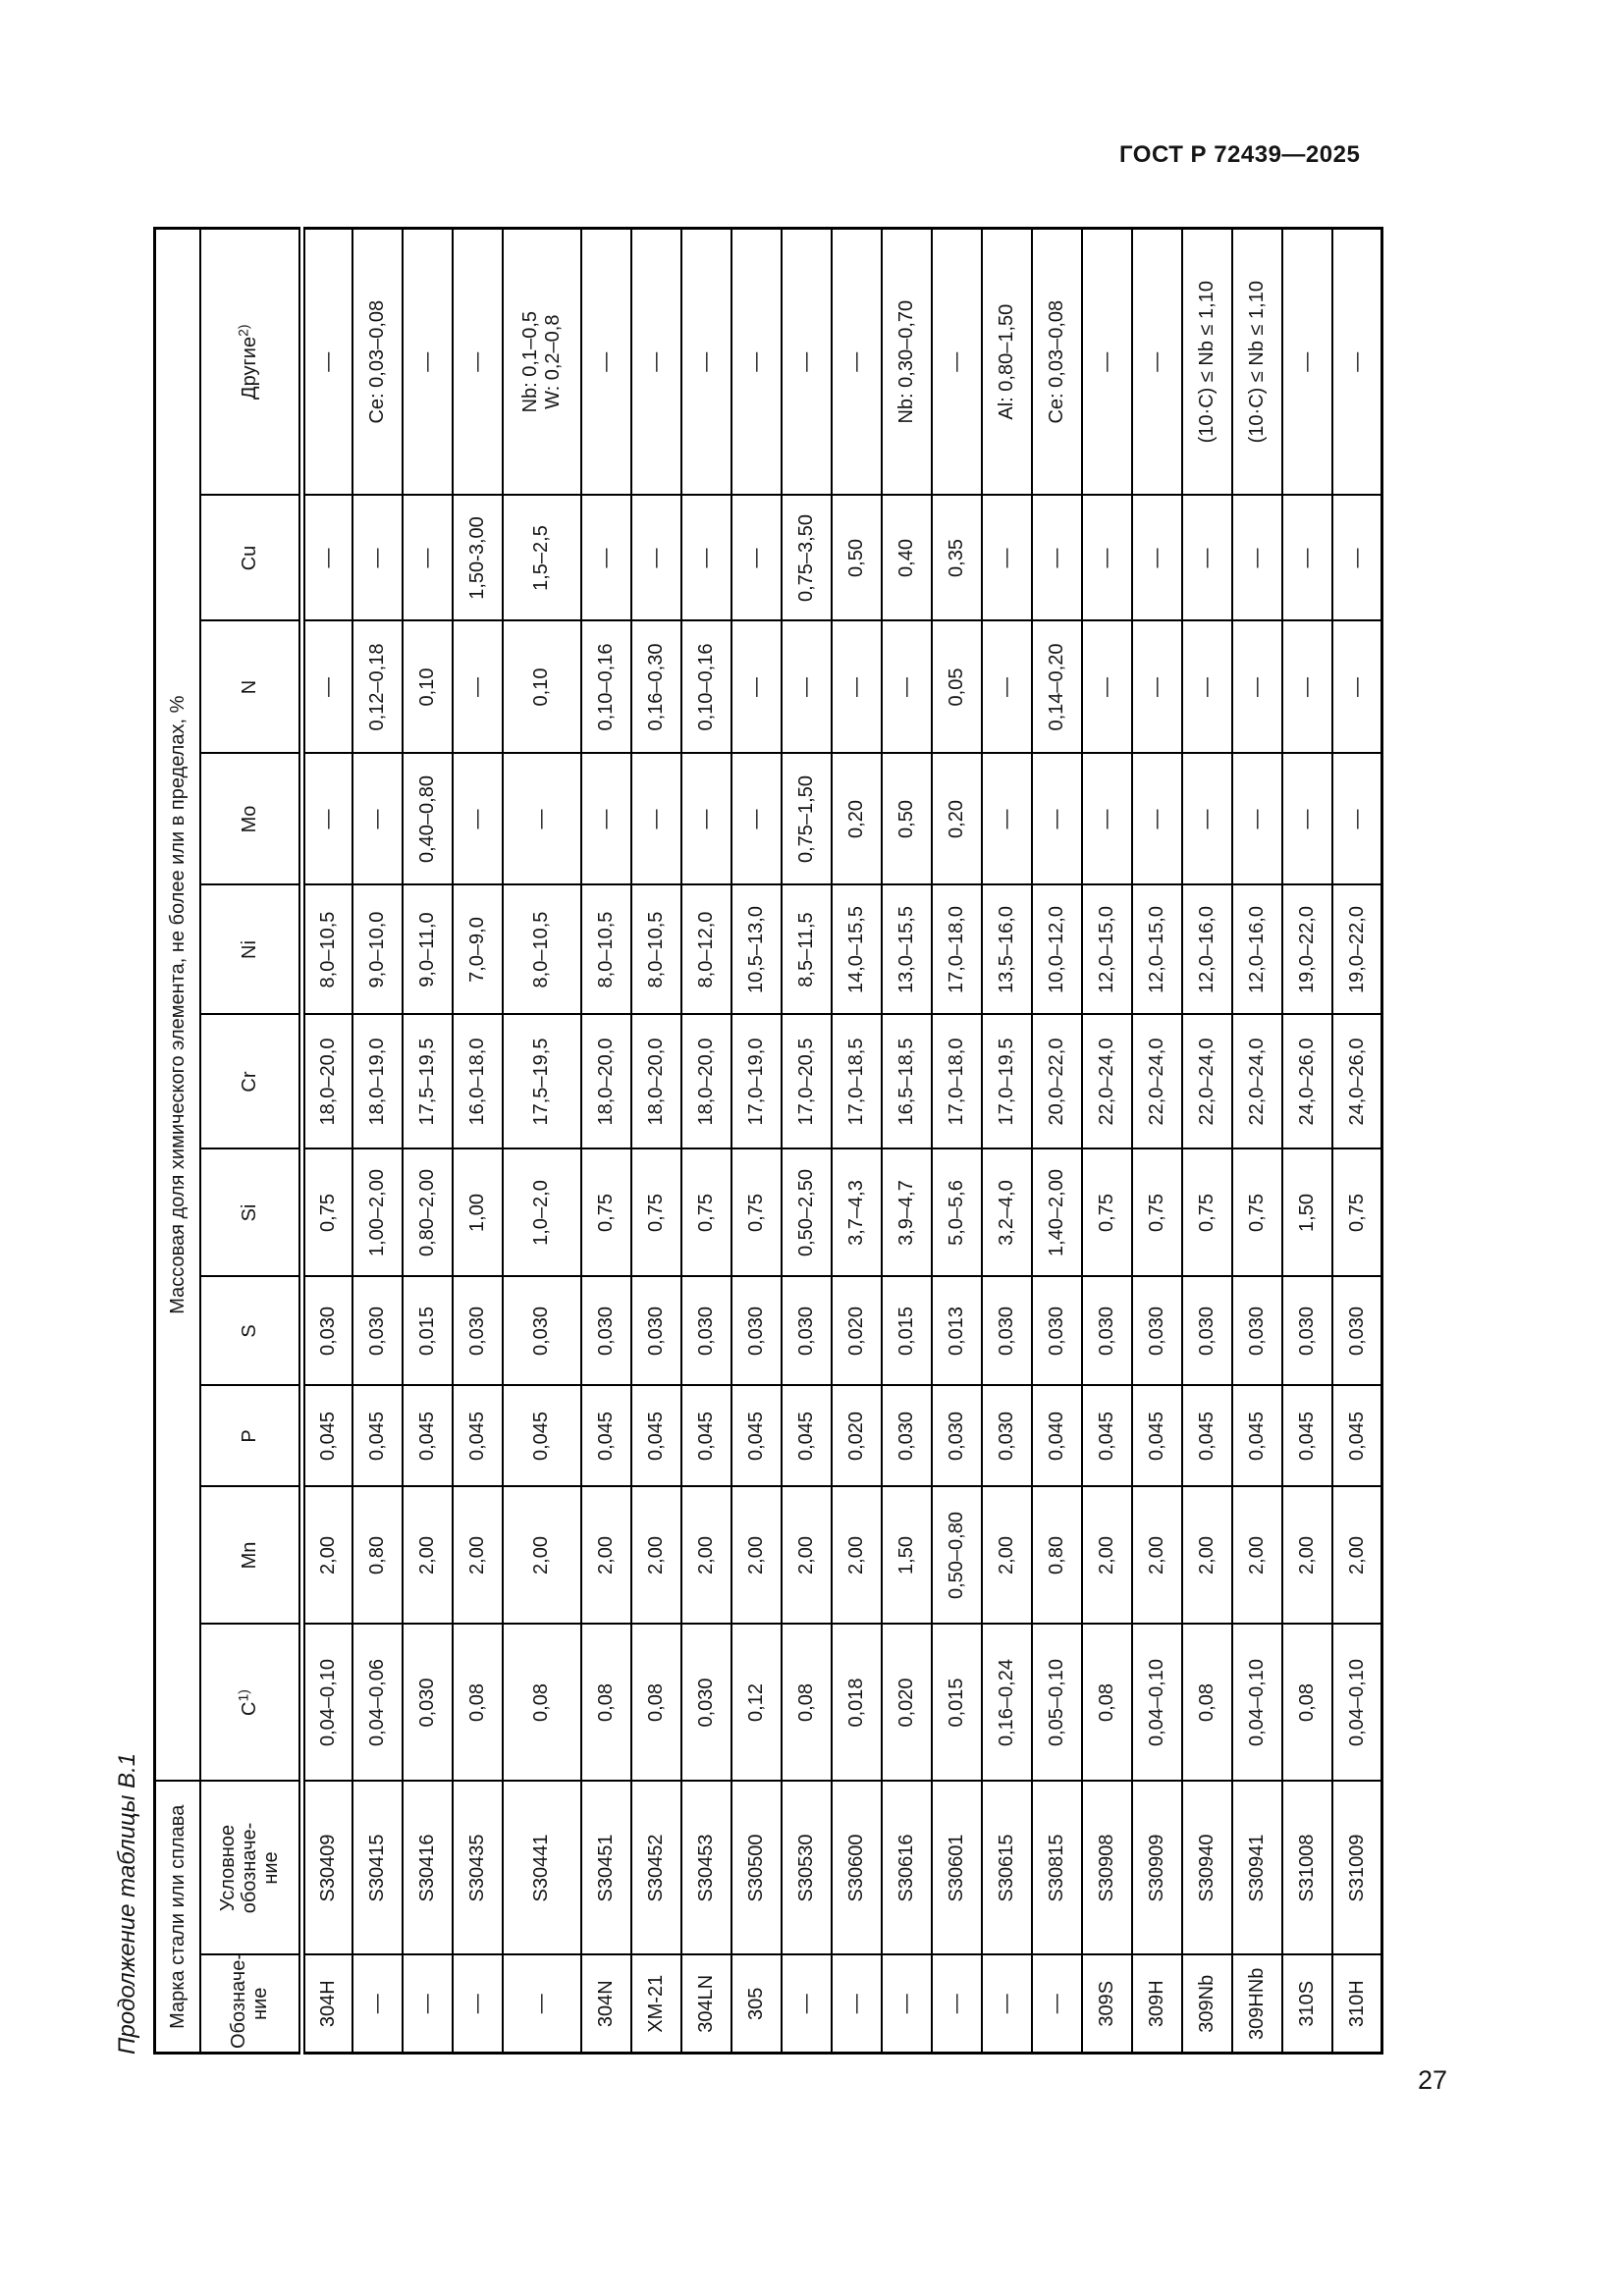 The width and height of the screenshot is (1624, 2296). I want to click on cell-designation: 304LN, so click(705, 2004).